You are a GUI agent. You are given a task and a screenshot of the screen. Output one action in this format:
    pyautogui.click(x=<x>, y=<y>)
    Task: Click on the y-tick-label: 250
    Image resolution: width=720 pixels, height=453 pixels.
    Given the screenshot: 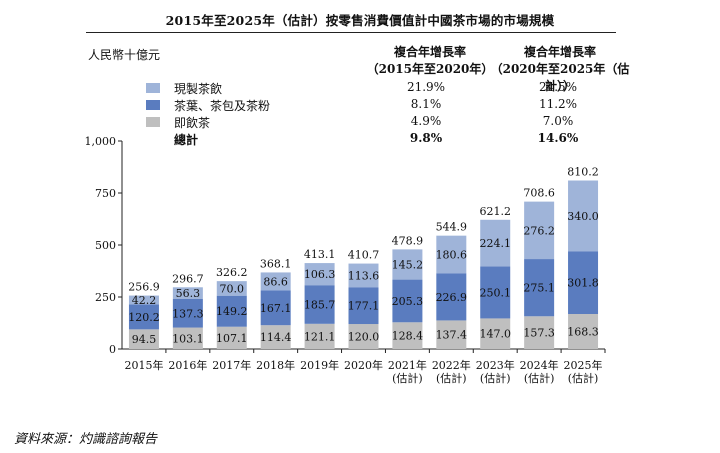 What is the action you would take?
    pyautogui.click(x=105, y=297)
    